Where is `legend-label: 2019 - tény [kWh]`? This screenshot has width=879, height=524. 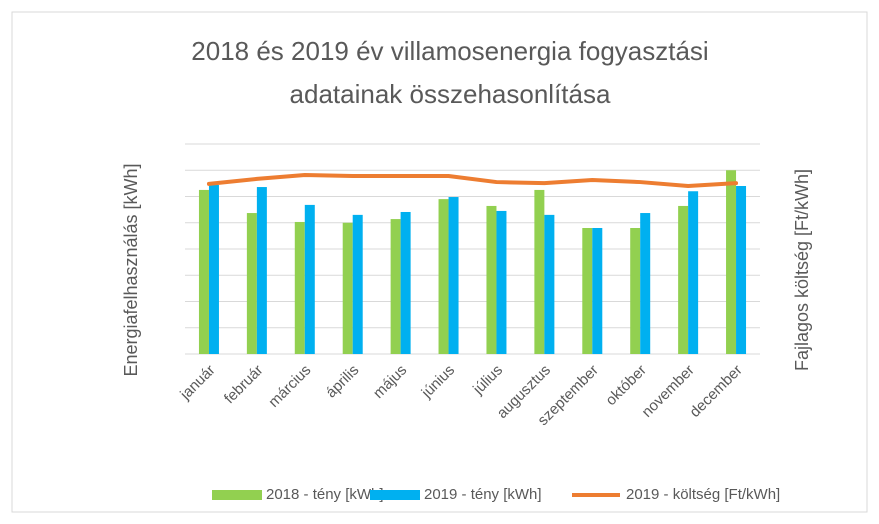 legend-label: 2019 - tény [kWh] is located at coordinates (483, 494).